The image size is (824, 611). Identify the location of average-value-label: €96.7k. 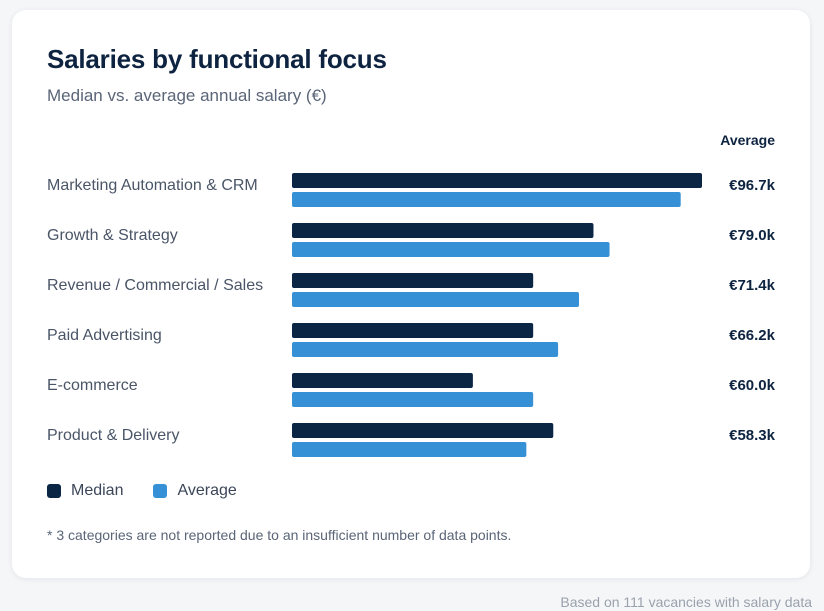
(752, 185).